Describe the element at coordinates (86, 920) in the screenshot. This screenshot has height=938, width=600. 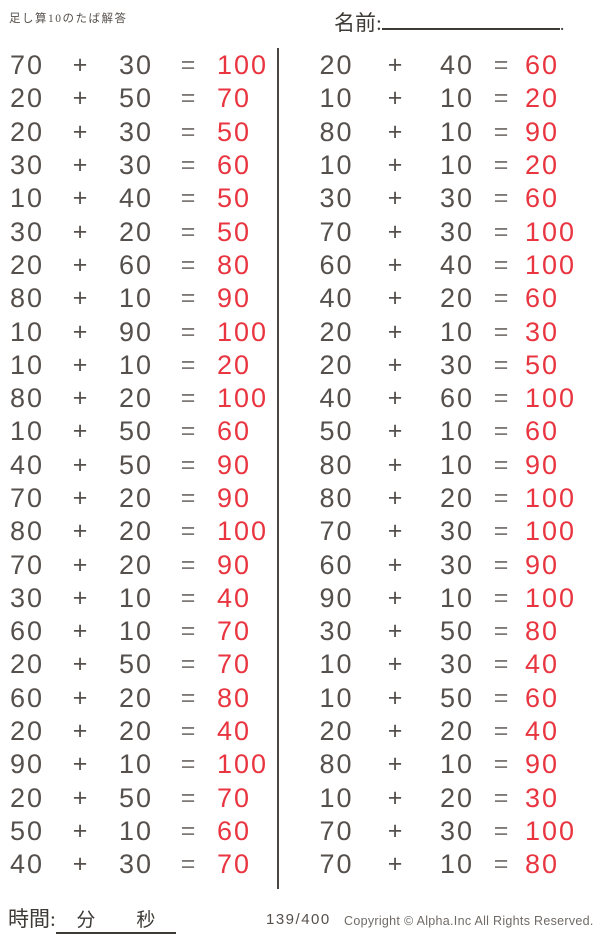
I see `minutes-label: 分` at that location.